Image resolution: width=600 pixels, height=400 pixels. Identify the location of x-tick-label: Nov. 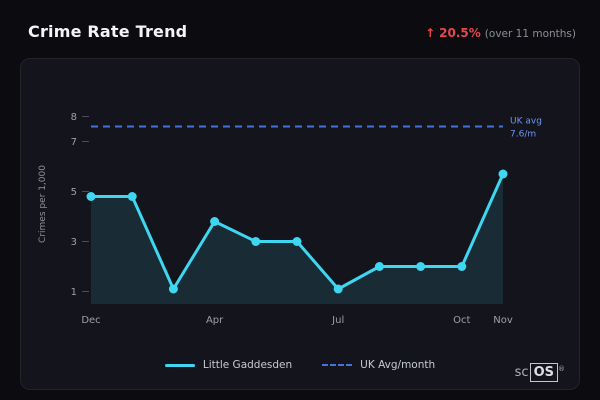
(503, 320).